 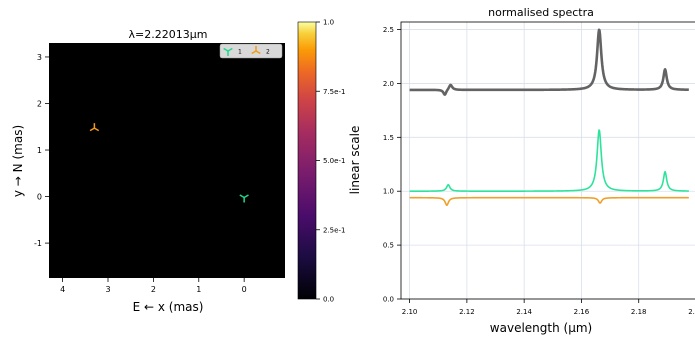 I want to click on image-ylabel: y → N (mas), so click(x=18, y=161).